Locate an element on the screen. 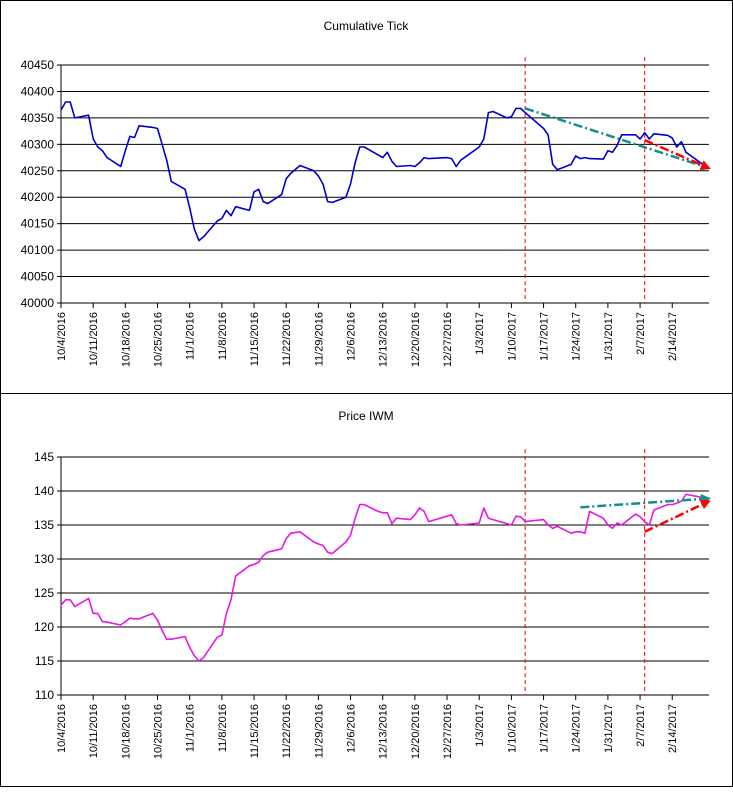 This screenshot has width=733, height=792. price-x-tick-label: 11/29/2016 is located at coordinates (319, 731).